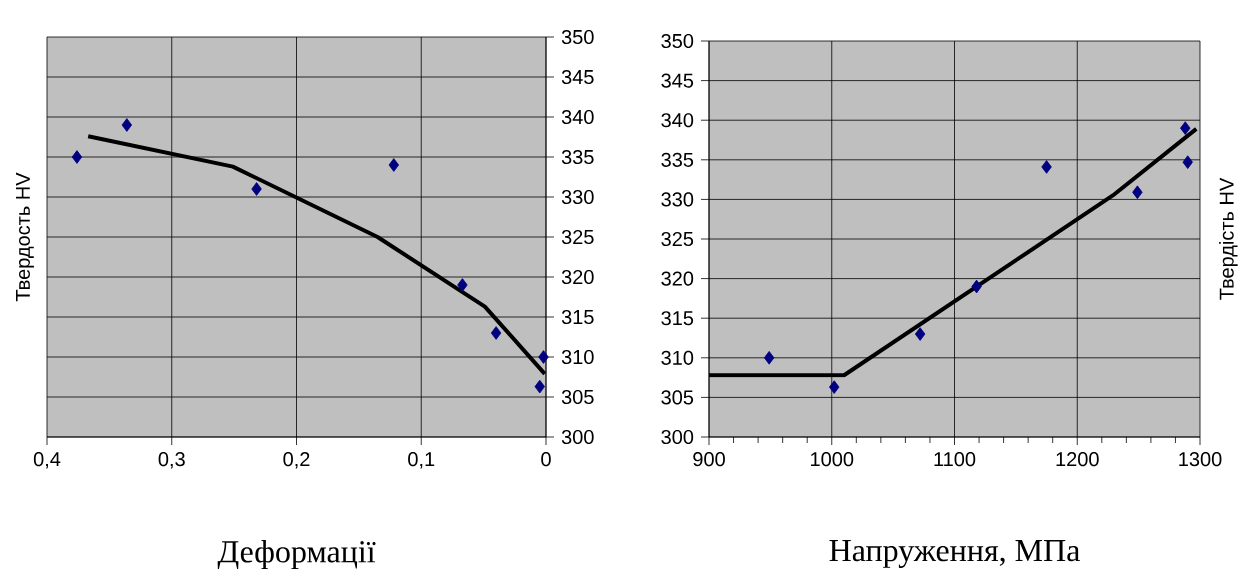  I want to click on x-tick-label: 1200, so click(1077, 459).